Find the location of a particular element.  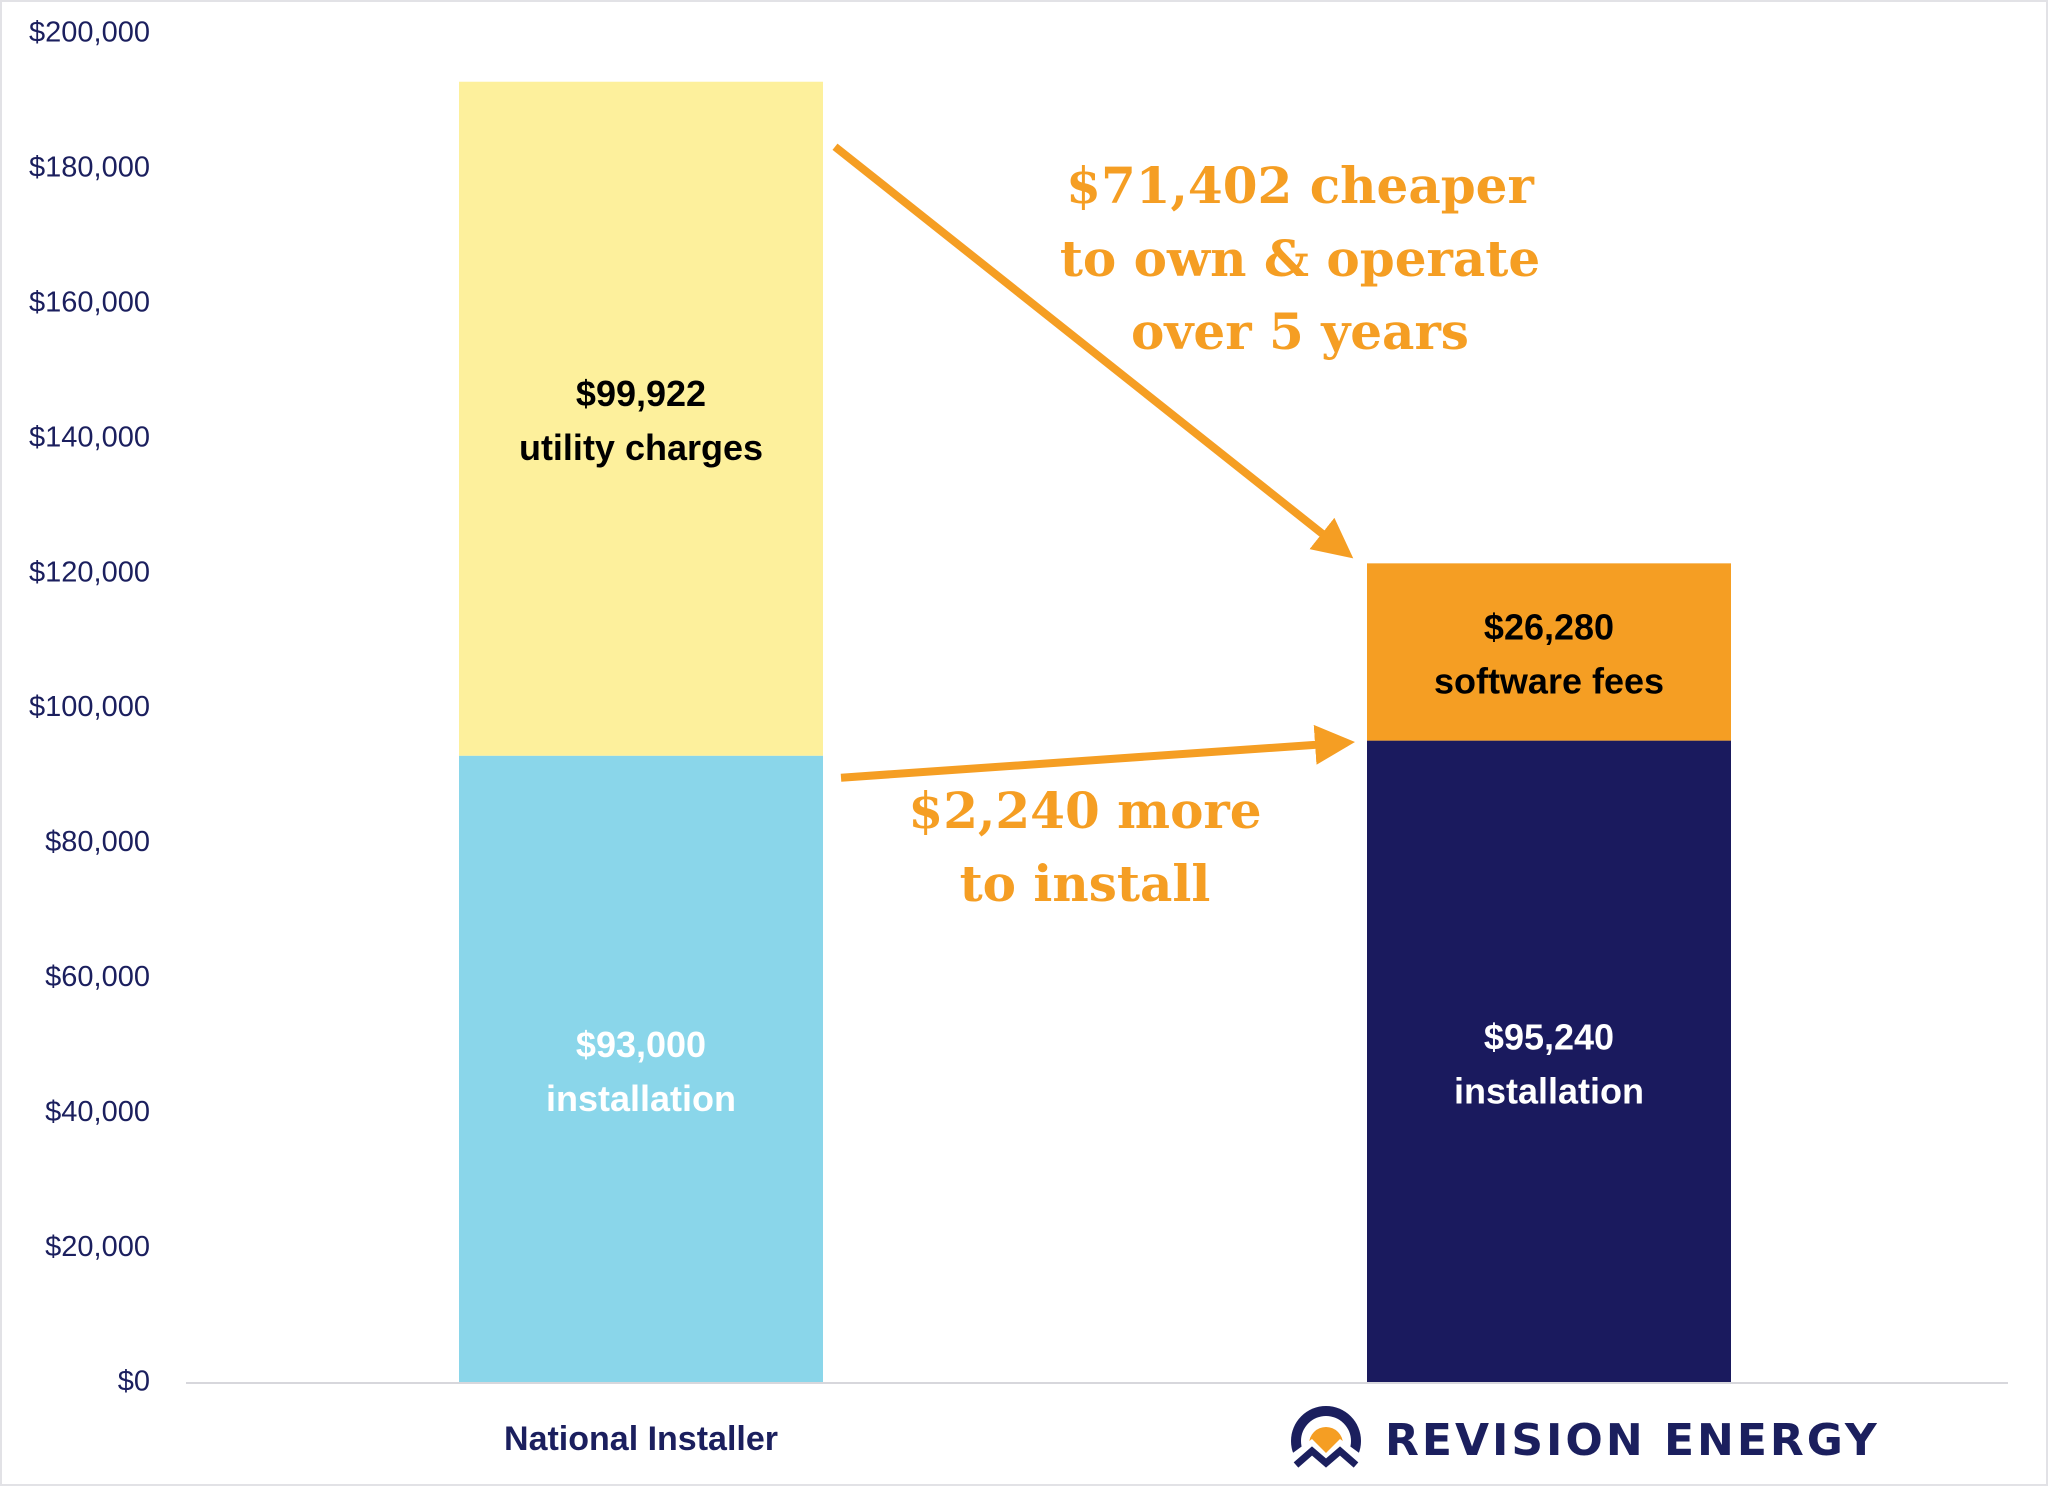

savings-annotation-line: over 5 years is located at coordinates (1300, 331).